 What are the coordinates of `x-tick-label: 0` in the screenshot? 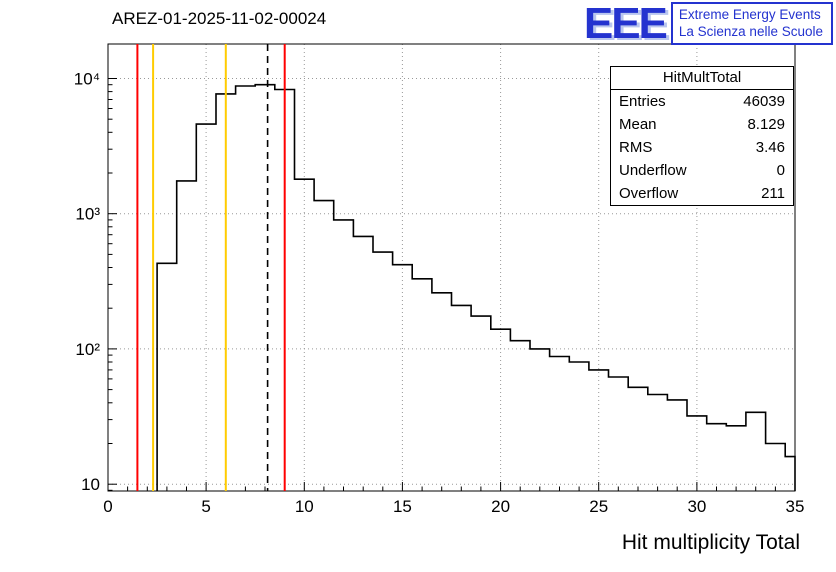 It's located at (107, 506).